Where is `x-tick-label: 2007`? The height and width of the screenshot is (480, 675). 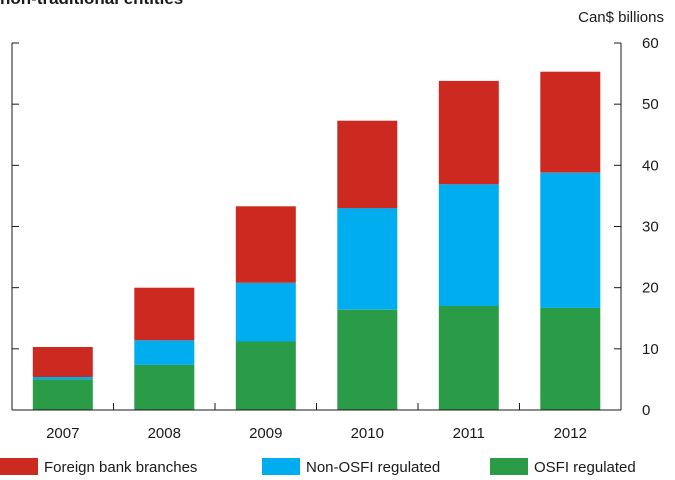 x-tick-label: 2007 is located at coordinates (62, 433).